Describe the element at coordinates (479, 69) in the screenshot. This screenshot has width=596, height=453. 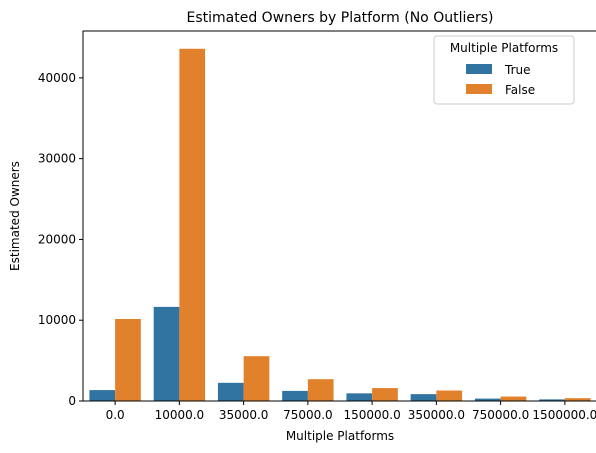
I see `legend-swatch-true` at that location.